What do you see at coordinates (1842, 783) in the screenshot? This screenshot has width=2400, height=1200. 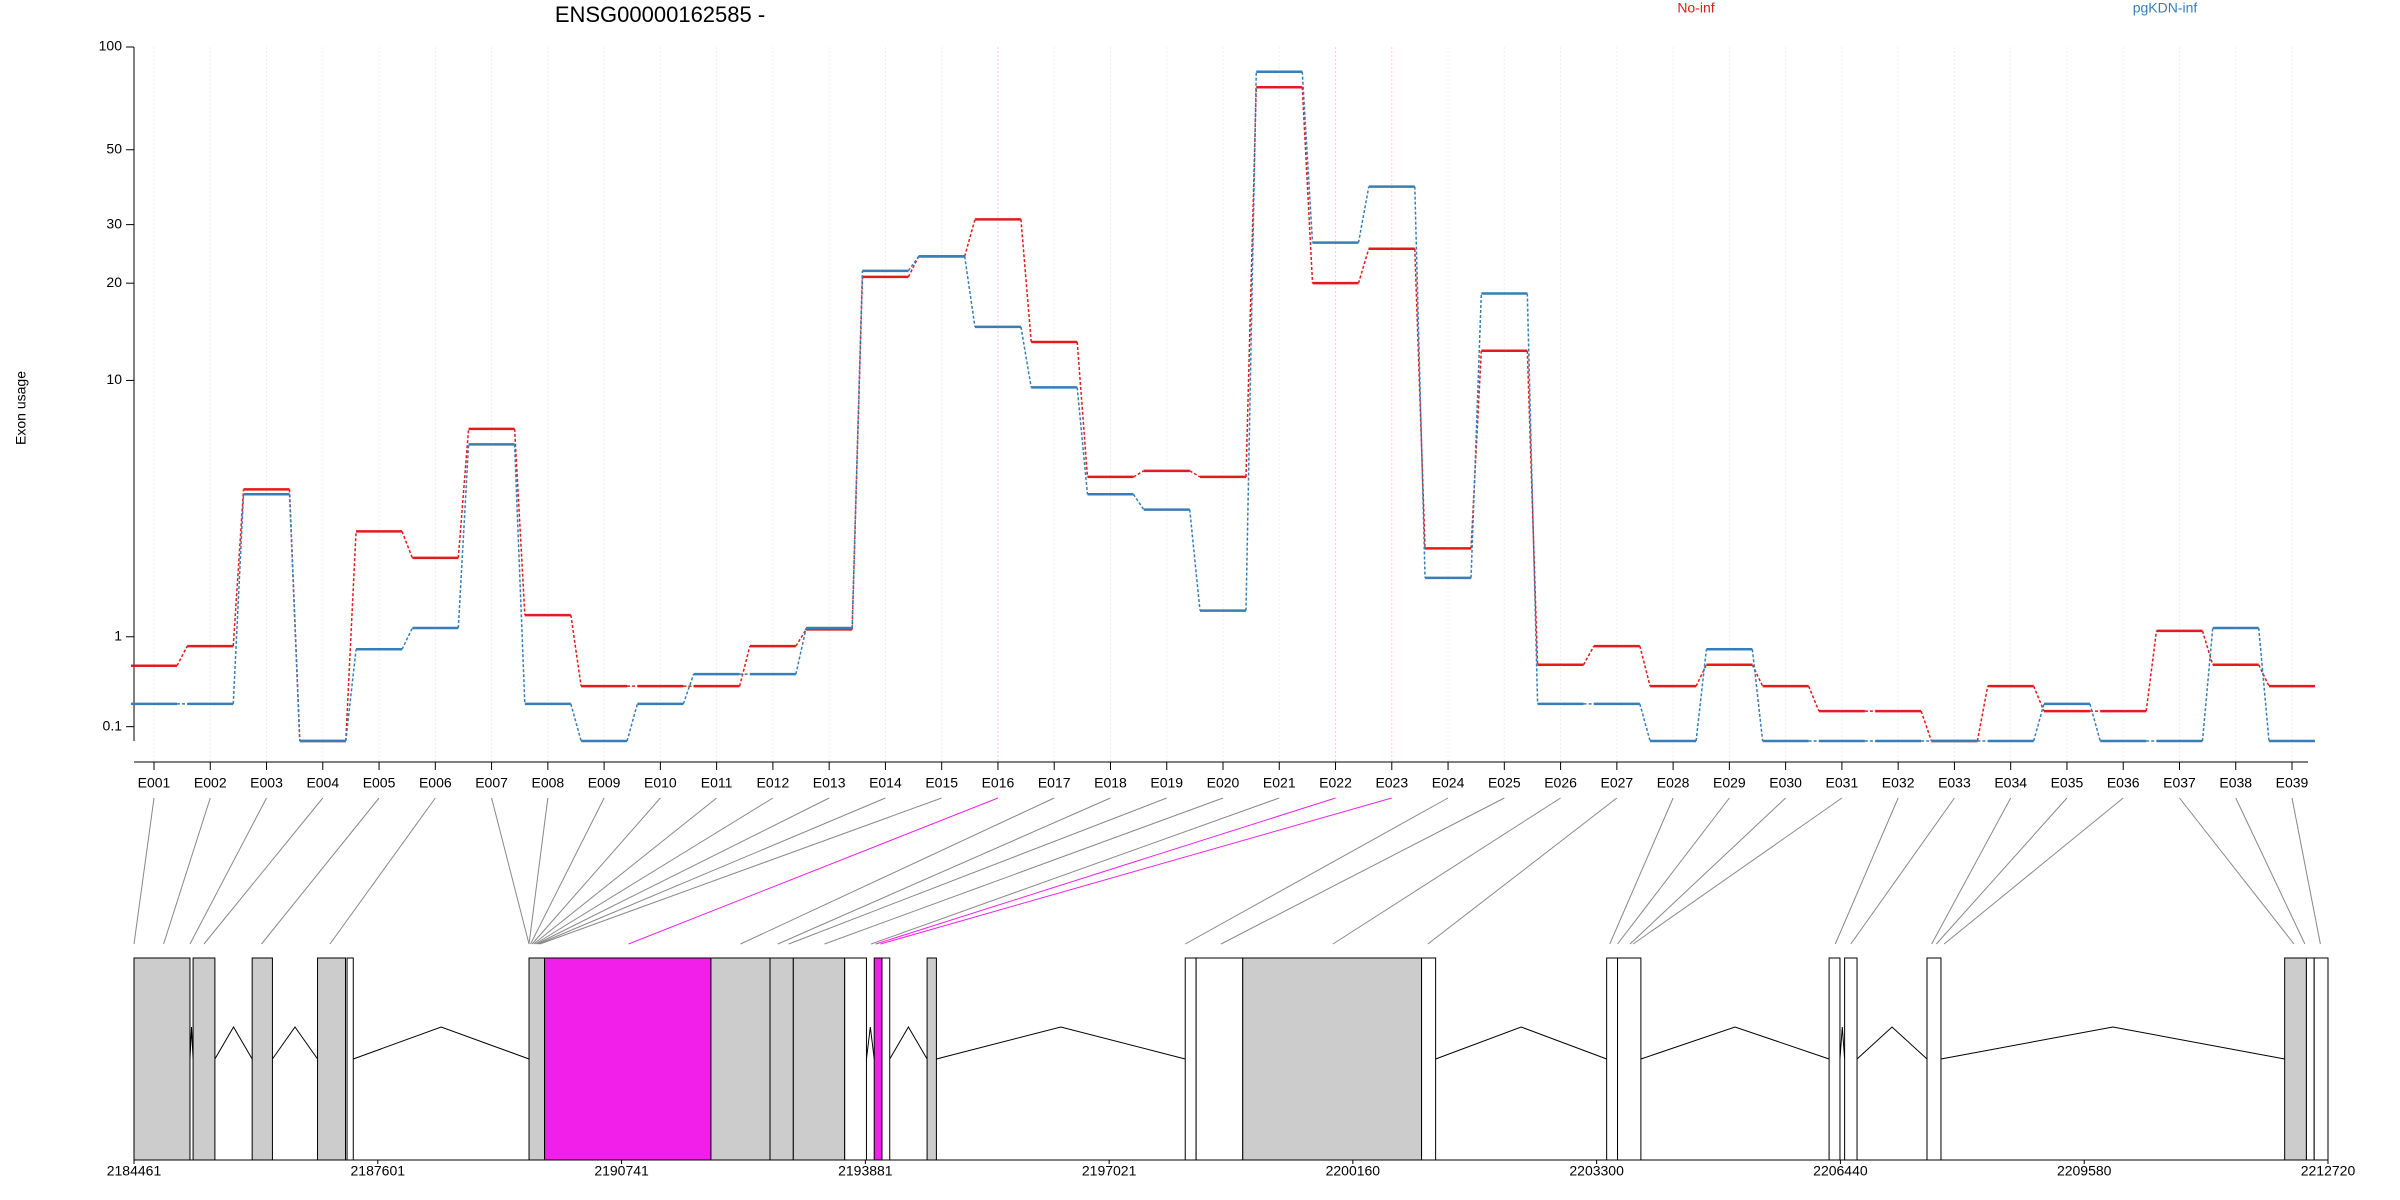 I see `x-tick-label: E031` at bounding box center [1842, 783].